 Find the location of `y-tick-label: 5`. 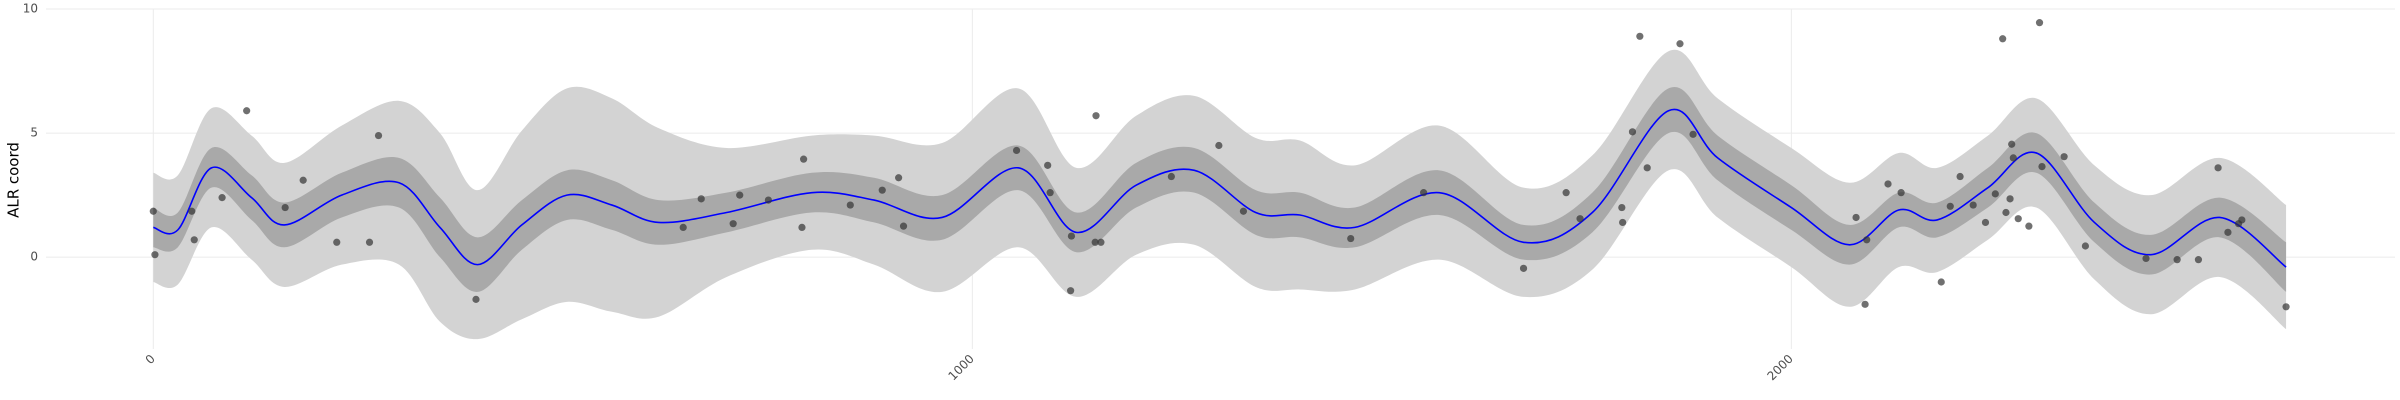

y-tick-label: 5 is located at coordinates (34, 133).